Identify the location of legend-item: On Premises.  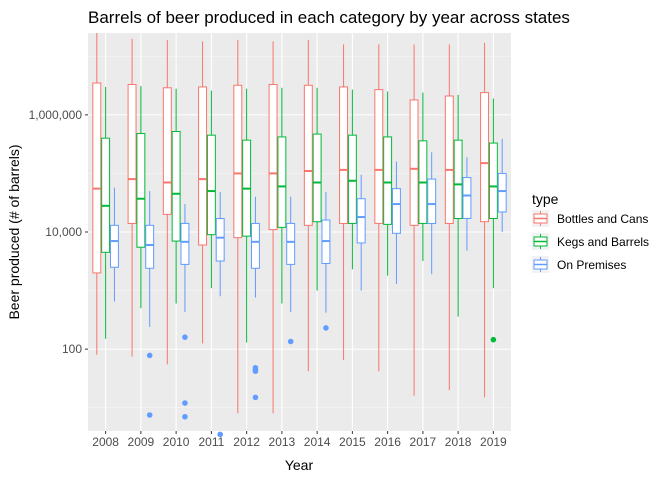
(579, 264).